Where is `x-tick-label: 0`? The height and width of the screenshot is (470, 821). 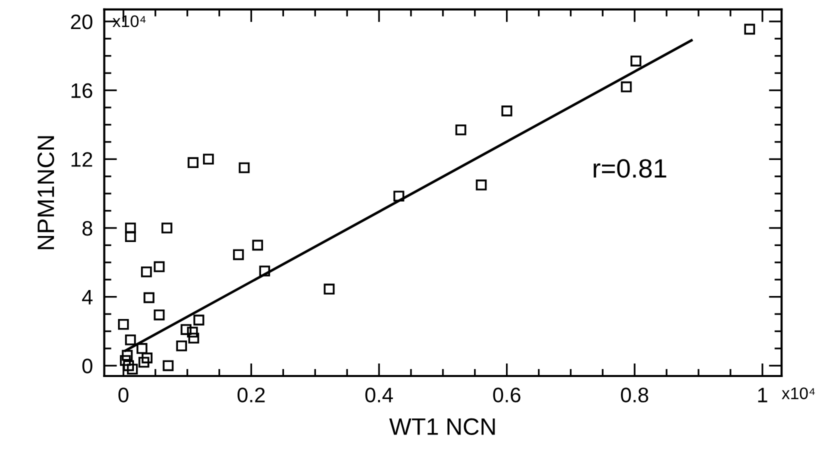
x-tick-label: 0 is located at coordinates (123, 395).